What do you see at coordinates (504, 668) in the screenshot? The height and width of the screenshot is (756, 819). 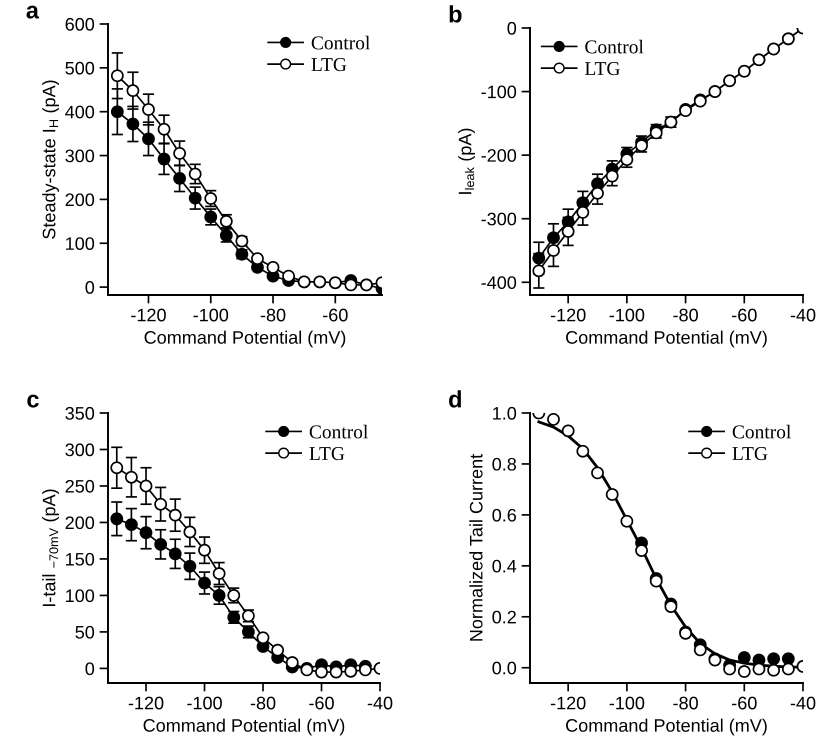 I see `y-tick-label: 0.0` at bounding box center [504, 668].